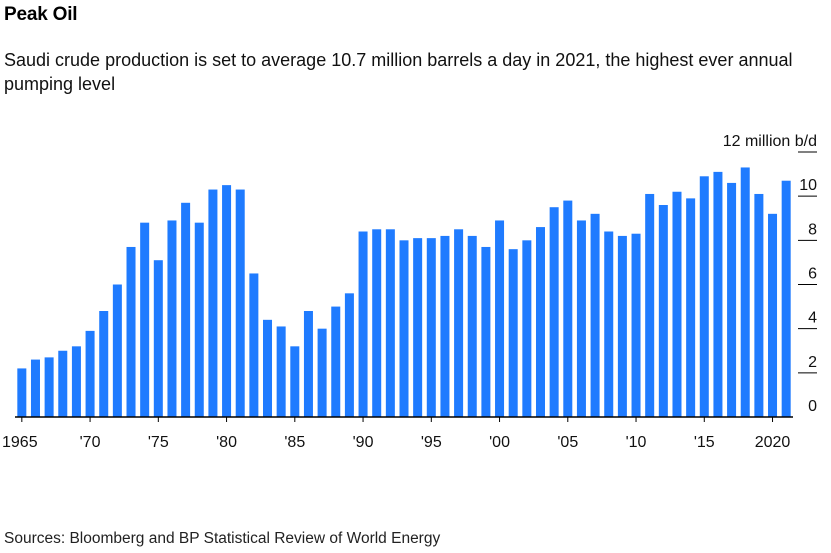 The width and height of the screenshot is (831, 553). What do you see at coordinates (812, 229) in the screenshot?
I see `y-tick-label: 8` at bounding box center [812, 229].